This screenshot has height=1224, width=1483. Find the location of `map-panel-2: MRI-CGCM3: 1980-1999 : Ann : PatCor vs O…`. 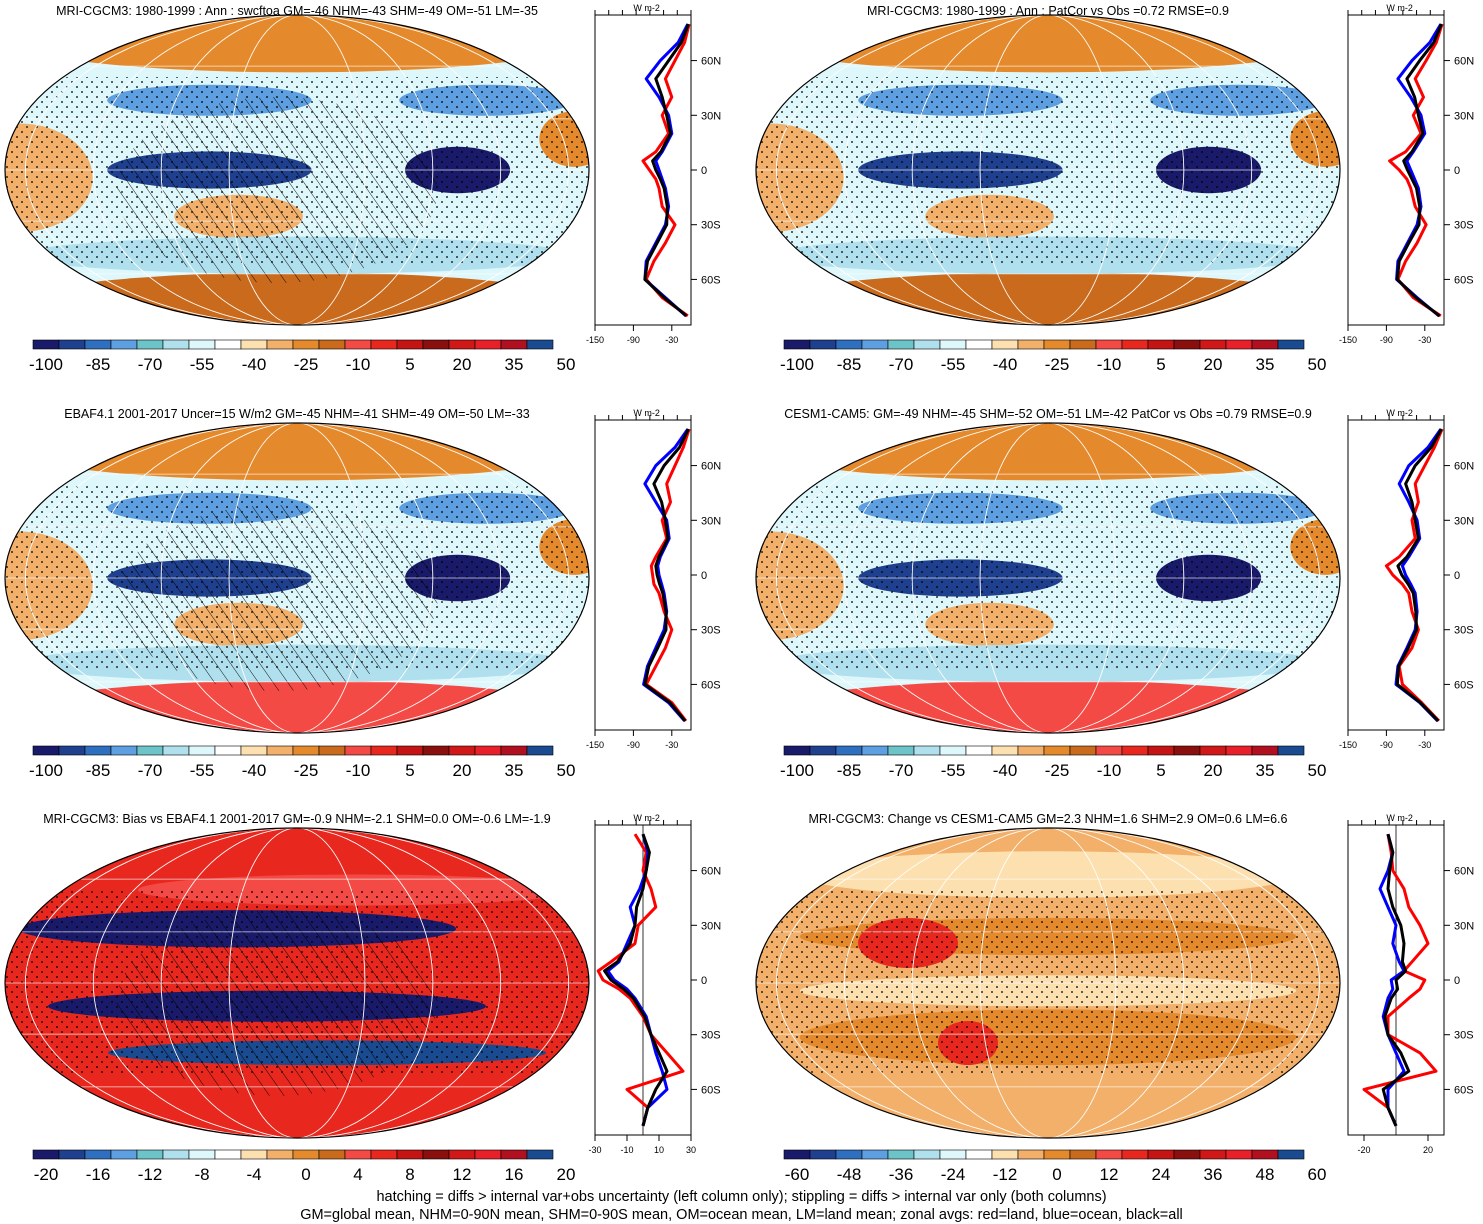

map-panel-2: MRI-CGCM3: 1980-1999 : Ann : PatCor vs O… is located at coordinates (1048, 165).